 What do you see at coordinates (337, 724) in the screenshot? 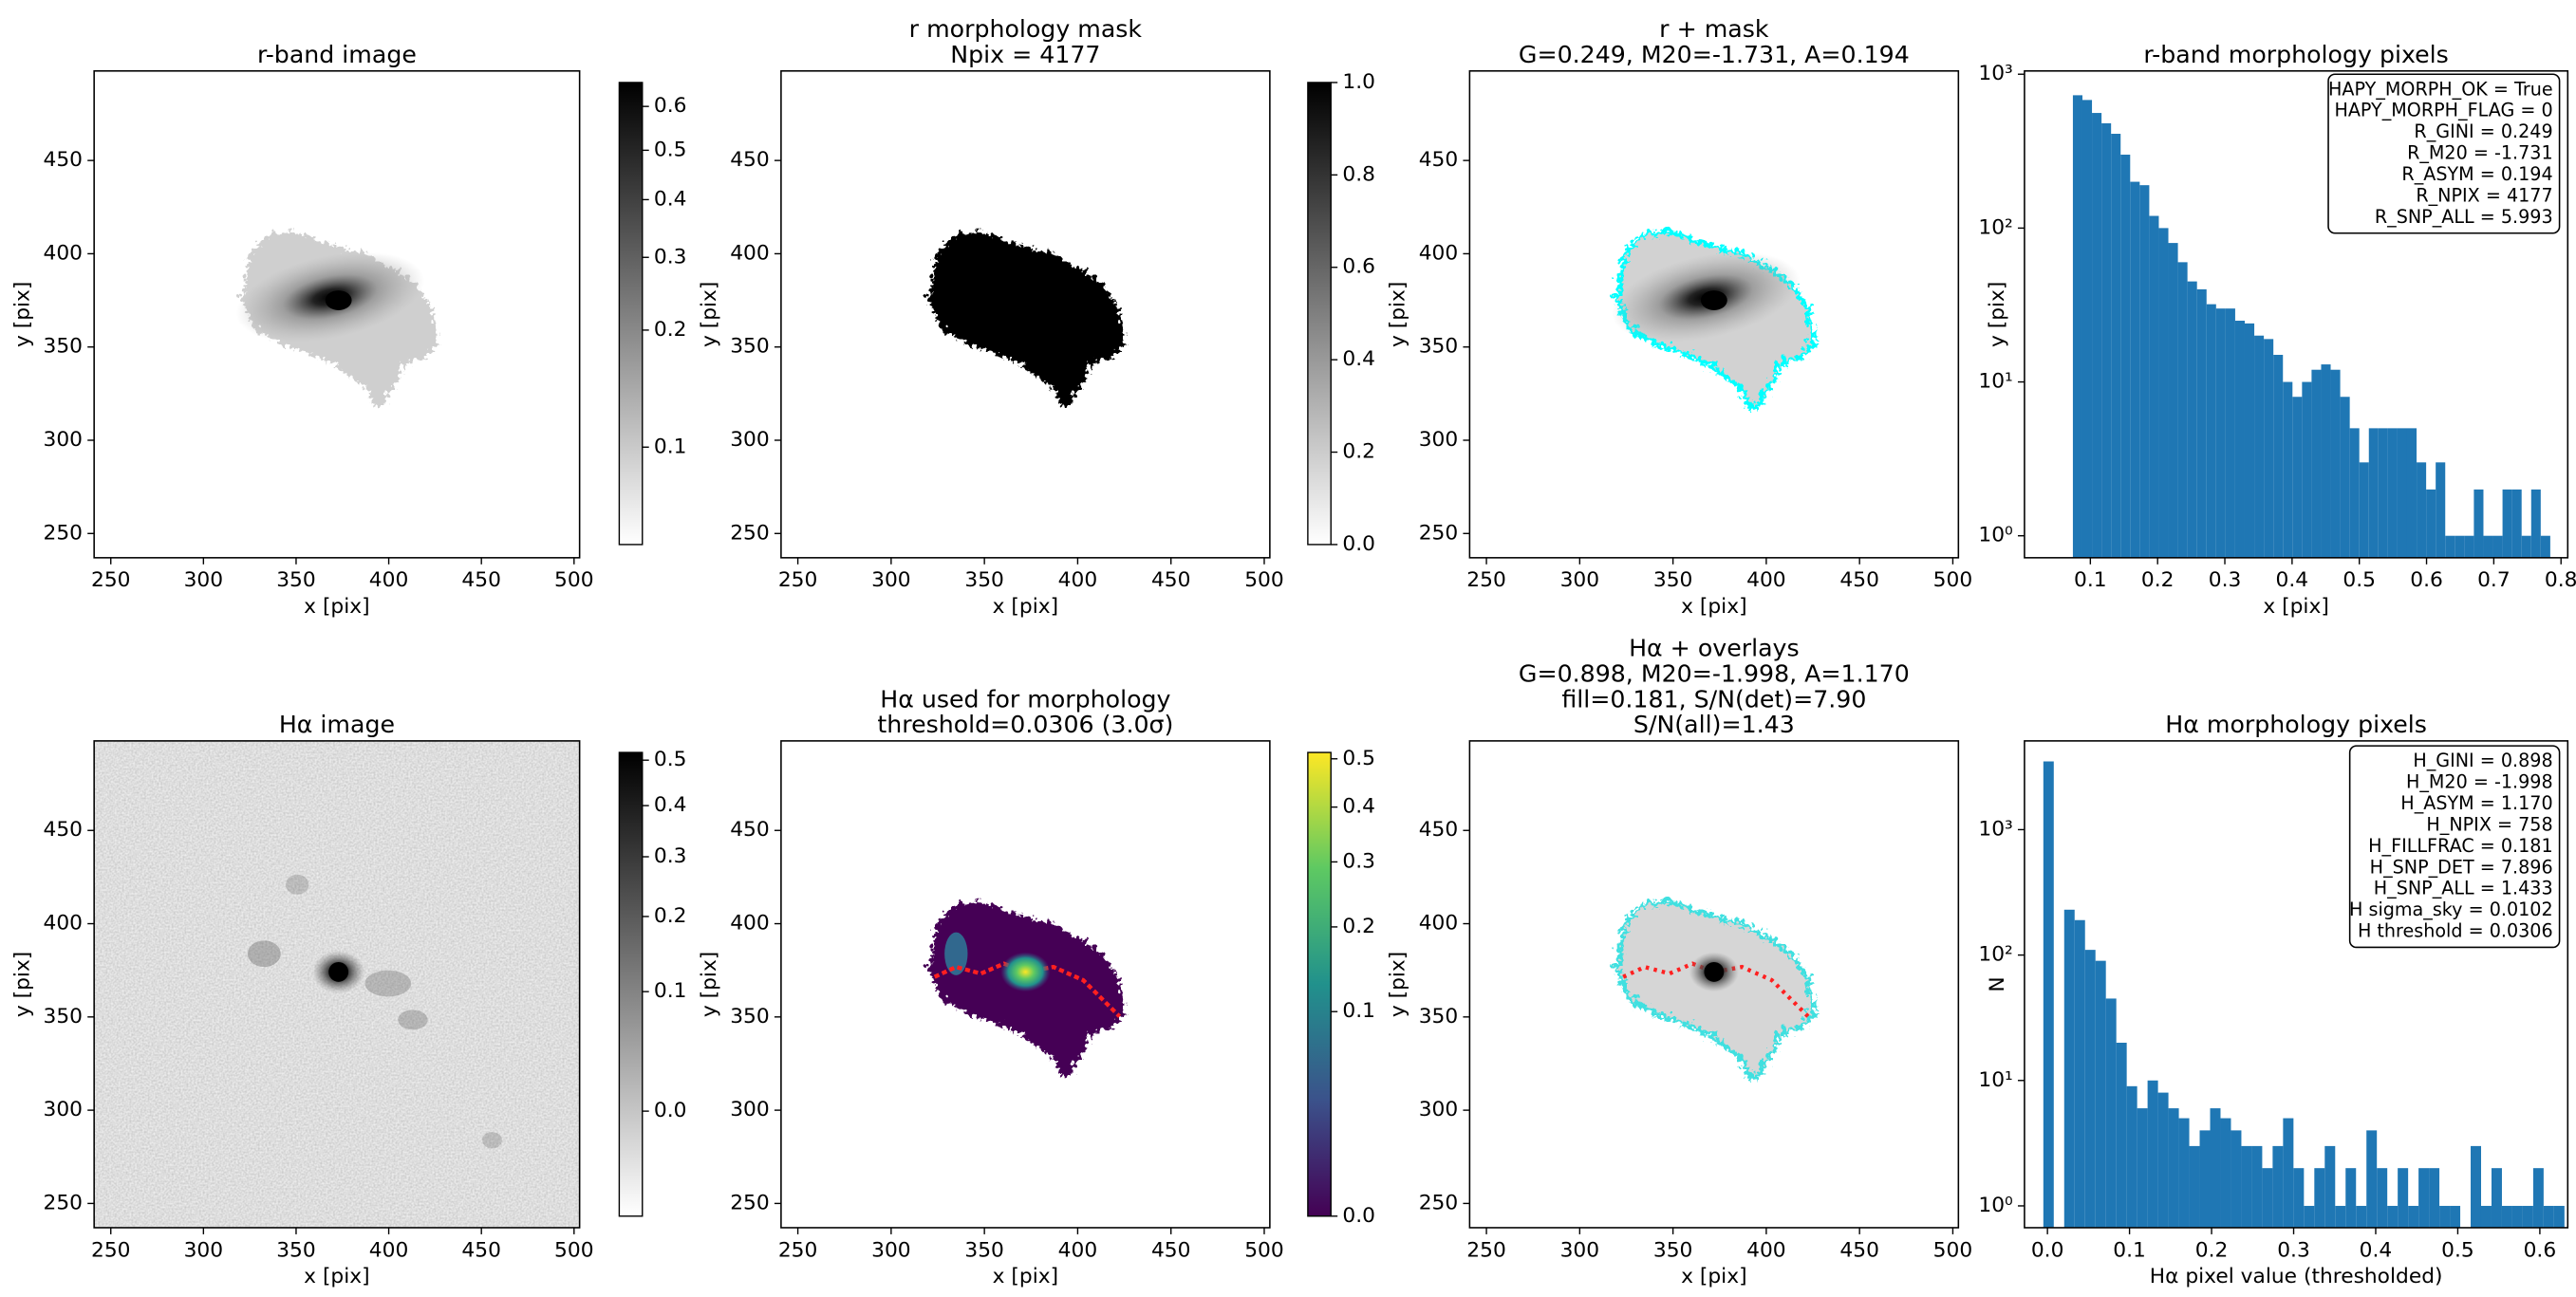
I see `panel-title: Hα image` at bounding box center [337, 724].